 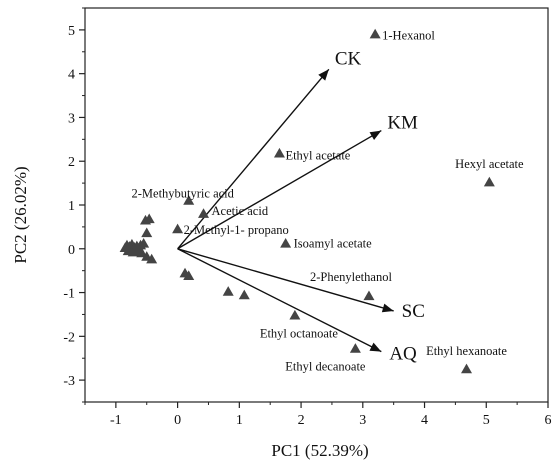 What do you see at coordinates (325, 367) in the screenshot?
I see `point-label-ethyl-decanoate: Ethyl decanoate` at bounding box center [325, 367].